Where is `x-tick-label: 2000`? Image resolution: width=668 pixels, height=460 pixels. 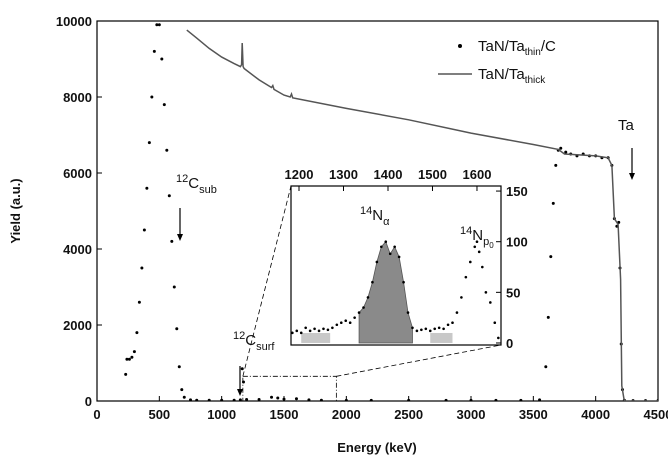
x-tick-label: 2000 is located at coordinates (346, 414).